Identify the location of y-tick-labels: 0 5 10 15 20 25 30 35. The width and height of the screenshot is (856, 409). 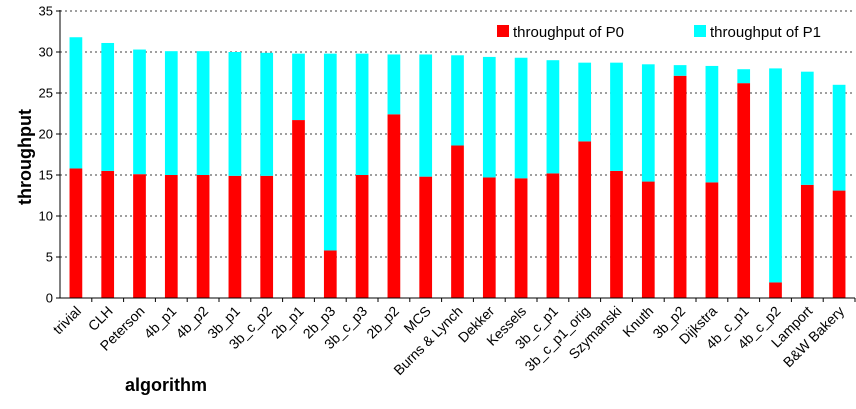
(49, 155).